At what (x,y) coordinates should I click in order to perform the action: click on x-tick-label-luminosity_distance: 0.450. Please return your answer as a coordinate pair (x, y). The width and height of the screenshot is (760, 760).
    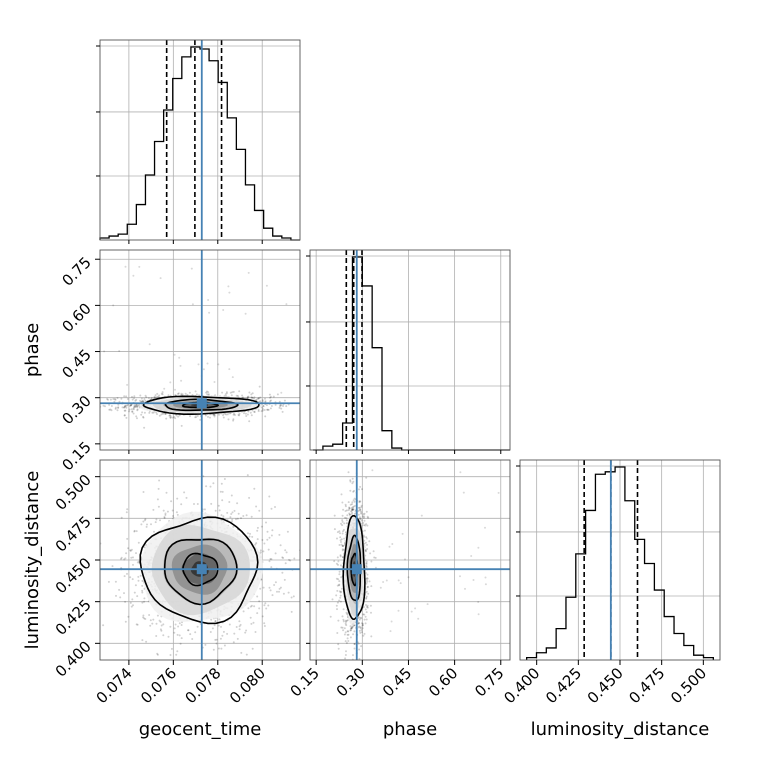
    Looking at the image, I should click on (605, 685).